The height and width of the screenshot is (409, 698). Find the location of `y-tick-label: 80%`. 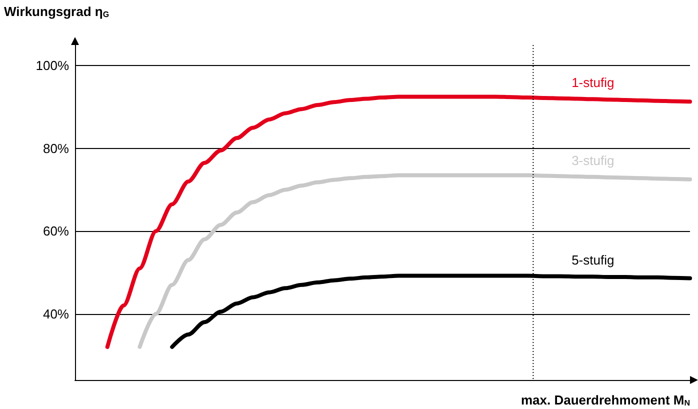

y-tick-label: 80% is located at coordinates (56, 148).